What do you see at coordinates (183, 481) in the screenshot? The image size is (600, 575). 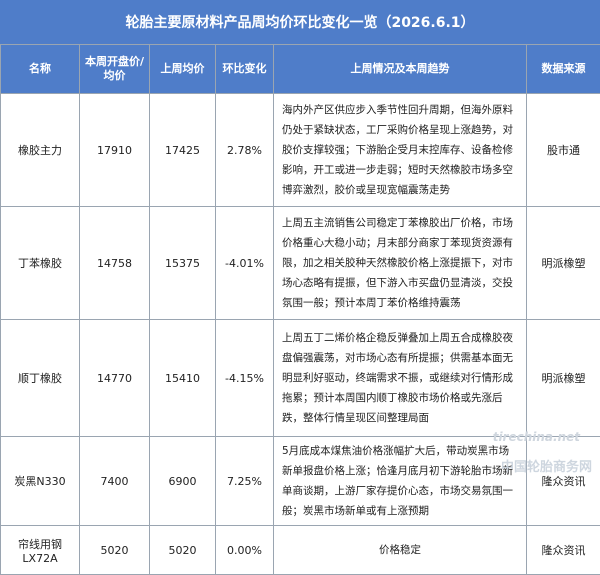 I see `cell-last-week-price: 6900` at bounding box center [183, 481].